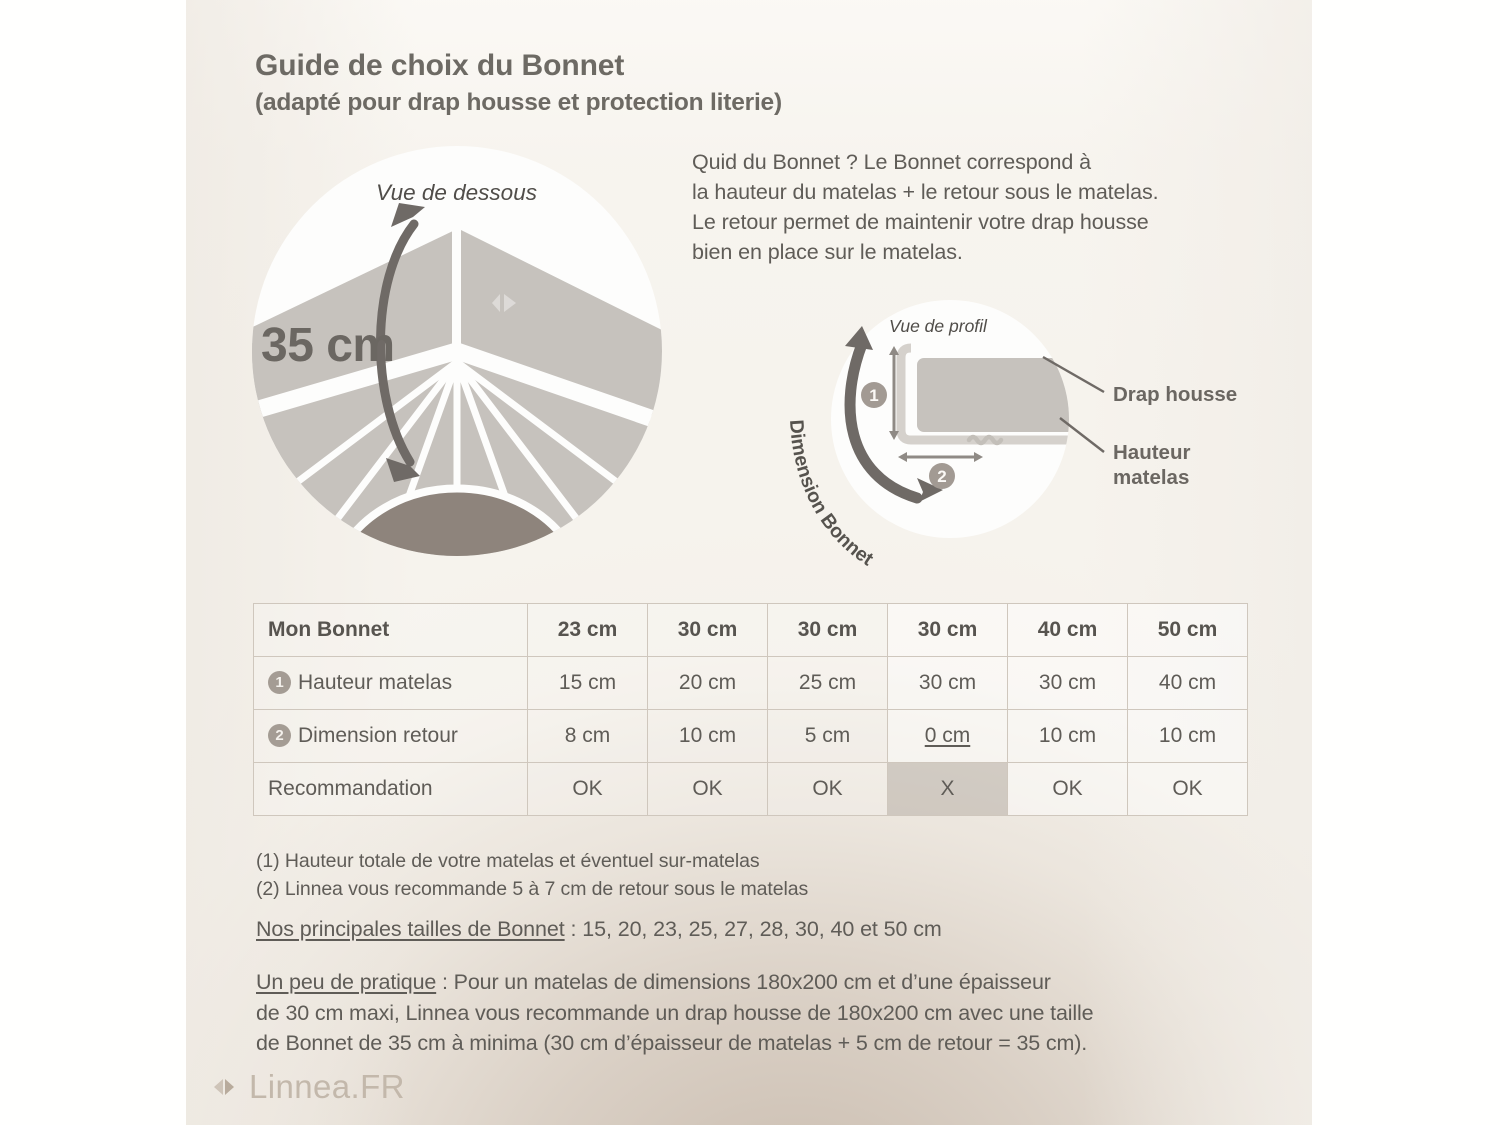  What do you see at coordinates (893, 415) in the screenshot?
I see `bonnet-arc-arrow` at bounding box center [893, 415].